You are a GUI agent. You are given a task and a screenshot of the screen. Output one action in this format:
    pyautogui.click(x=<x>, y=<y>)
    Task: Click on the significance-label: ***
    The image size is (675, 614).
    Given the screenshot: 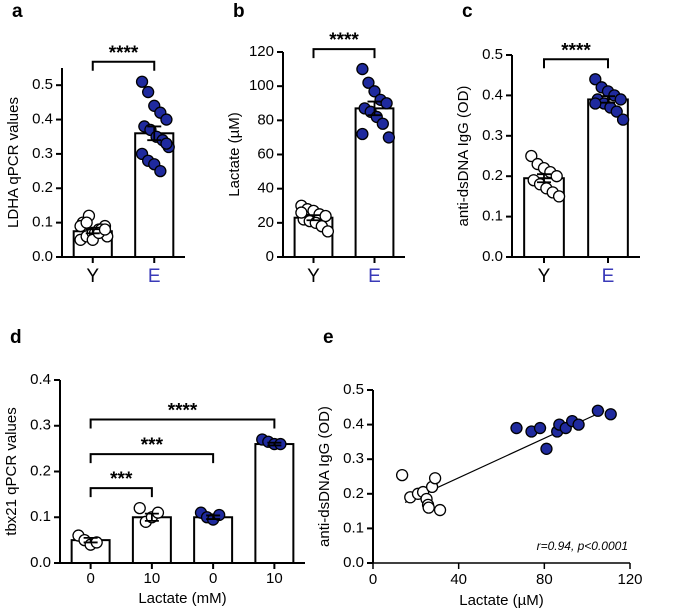 What is the action you would take?
    pyautogui.click(x=121, y=479)
    